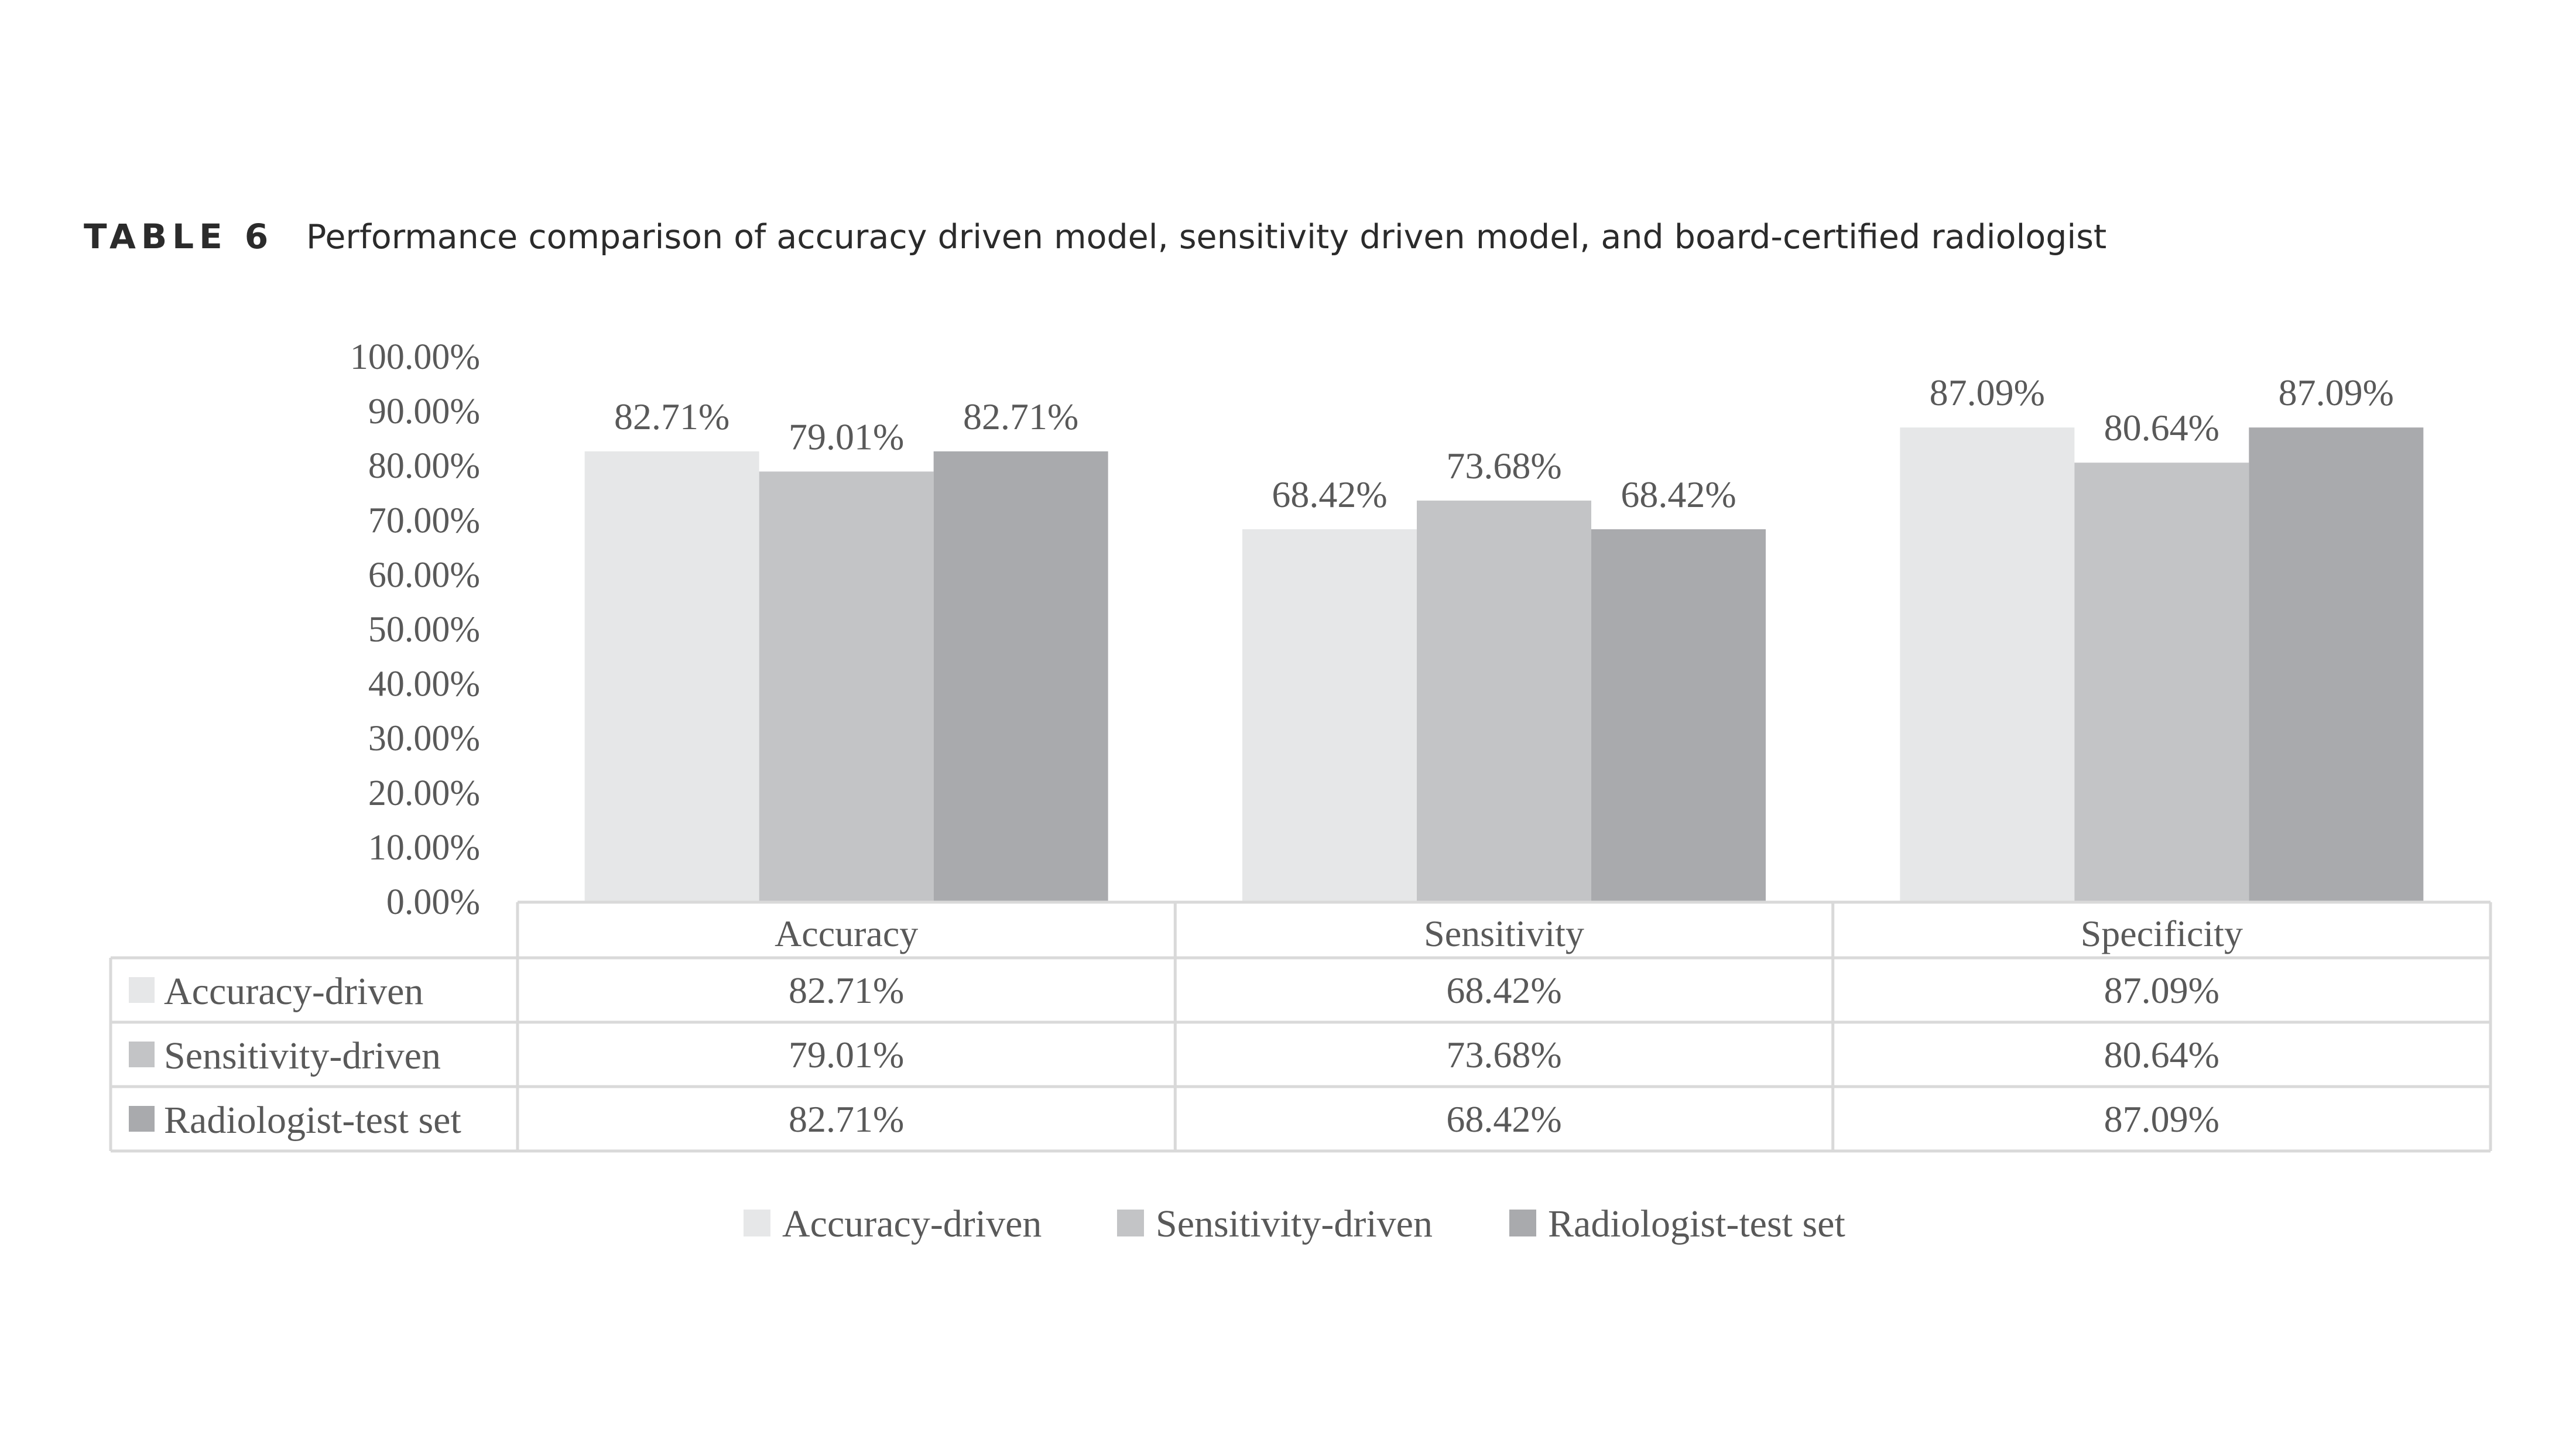 This screenshot has height=1449, width=2576. What do you see at coordinates (433, 902) in the screenshot?
I see `y-tick-label: 0.00%` at bounding box center [433, 902].